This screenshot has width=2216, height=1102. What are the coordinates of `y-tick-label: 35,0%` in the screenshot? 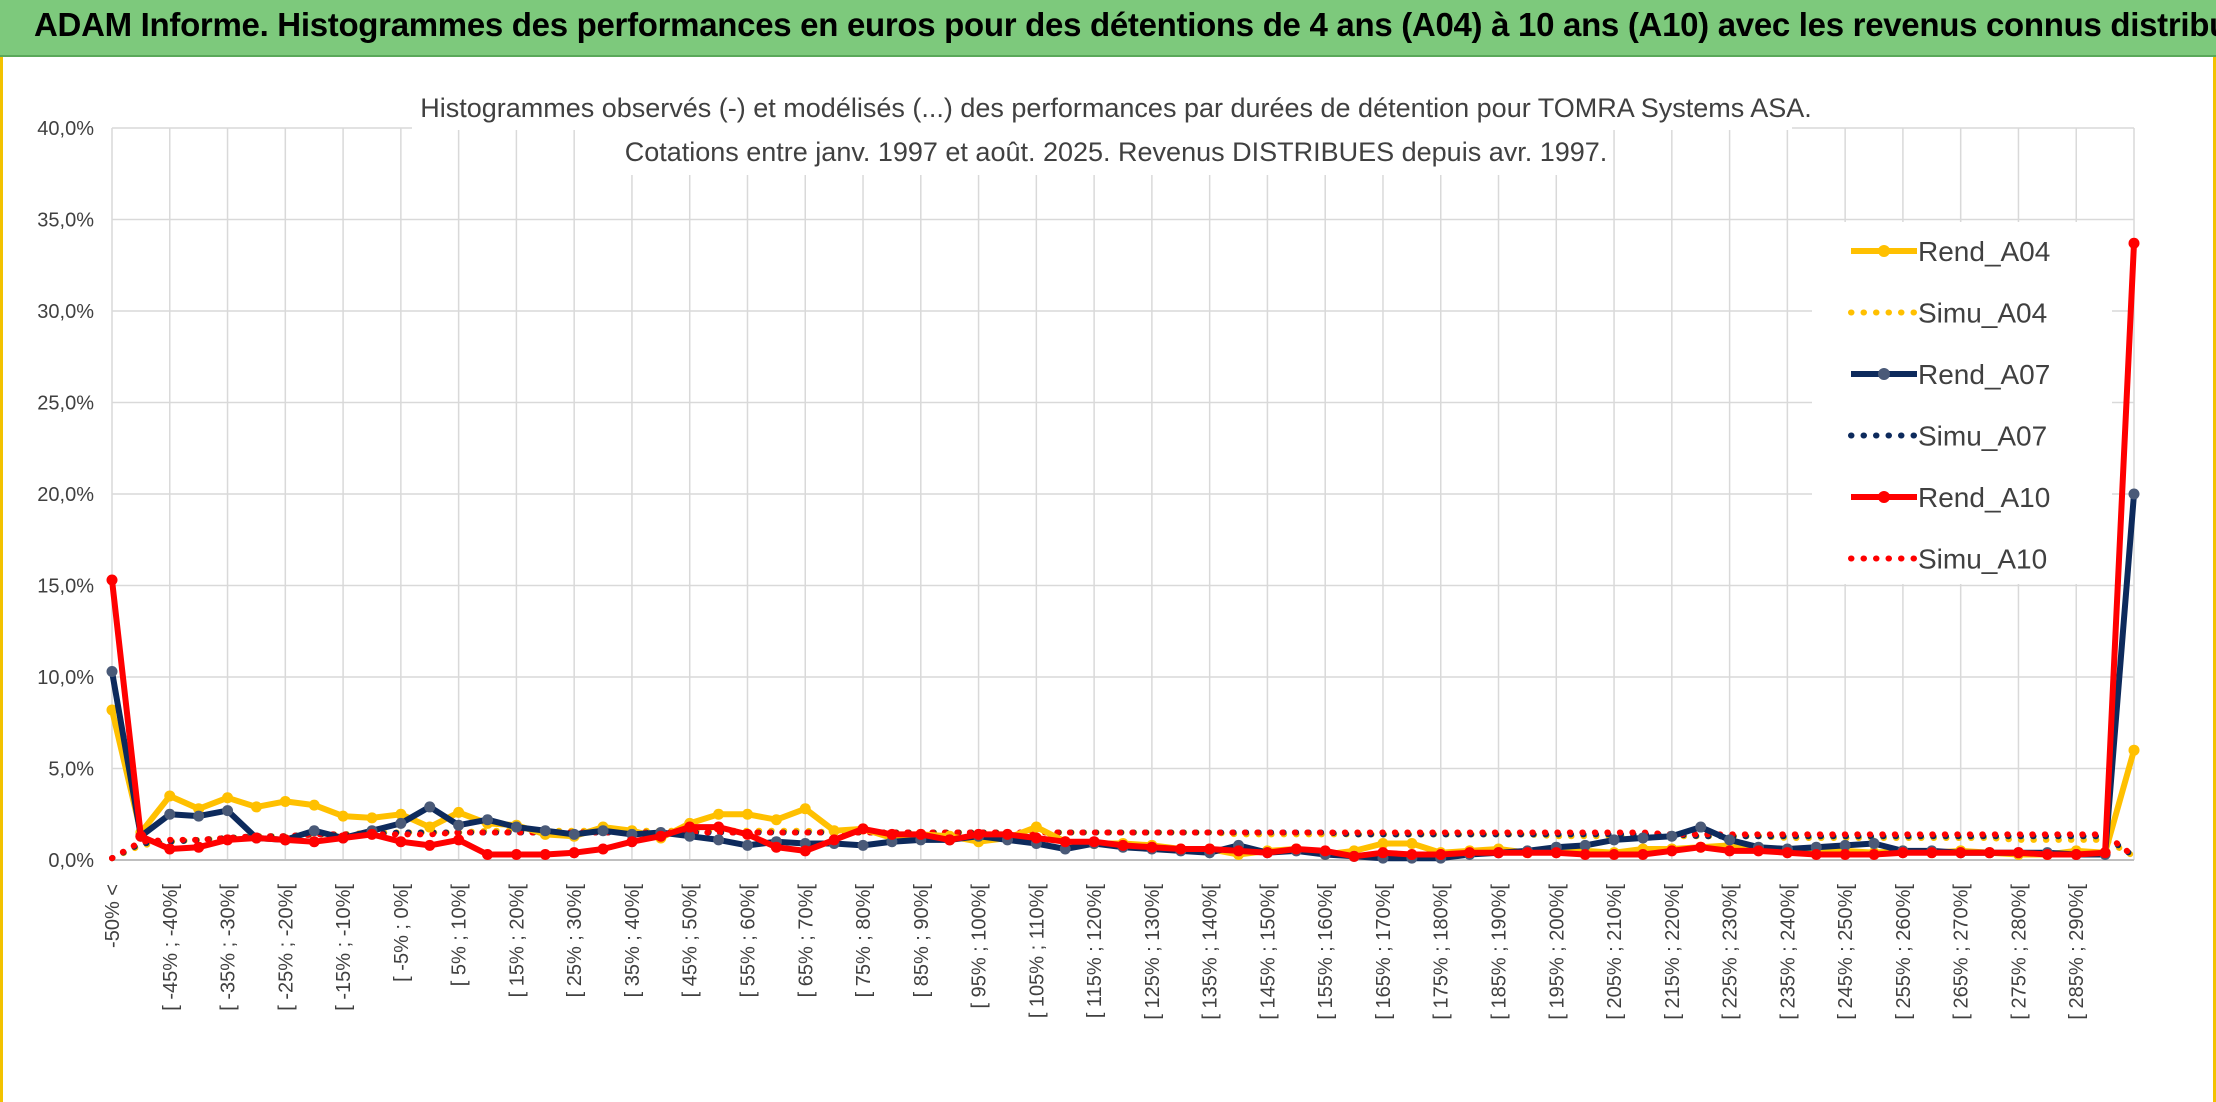 It's located at (65, 221).